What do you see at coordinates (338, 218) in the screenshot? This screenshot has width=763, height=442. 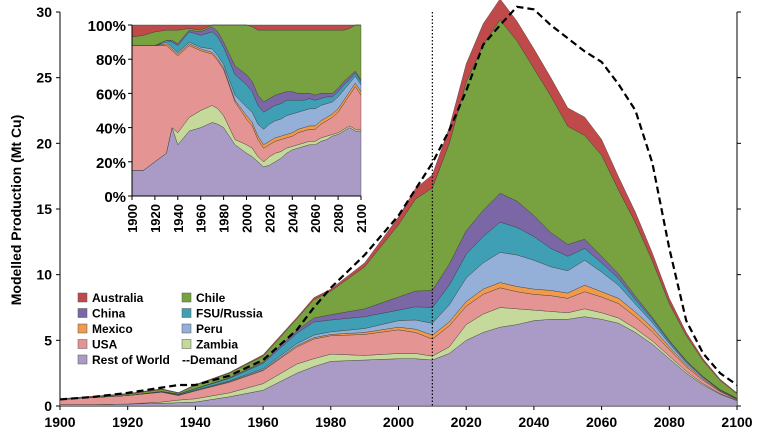 I see `inset-x-tick-label: 2080` at bounding box center [338, 218].